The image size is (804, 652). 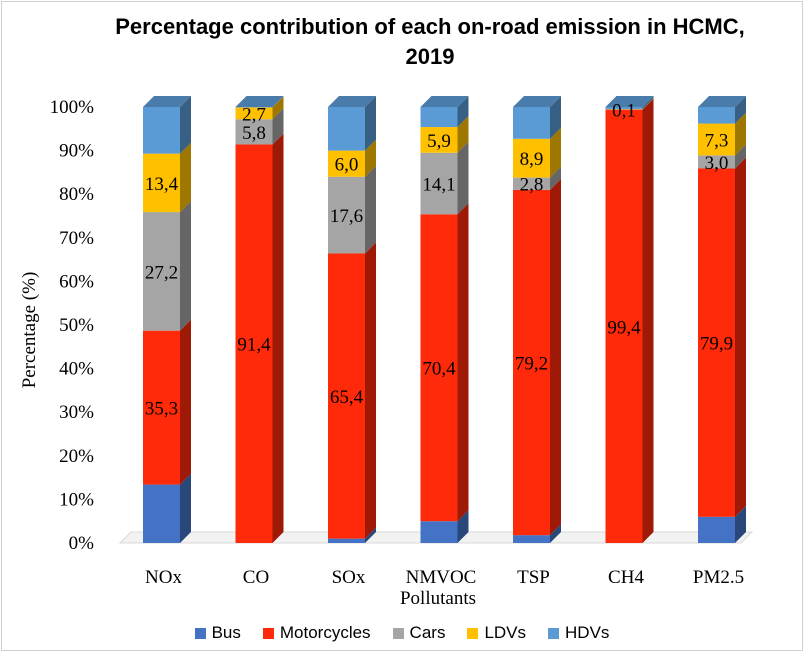 I want to click on x-tick-label: CH4, so click(x=626, y=577).